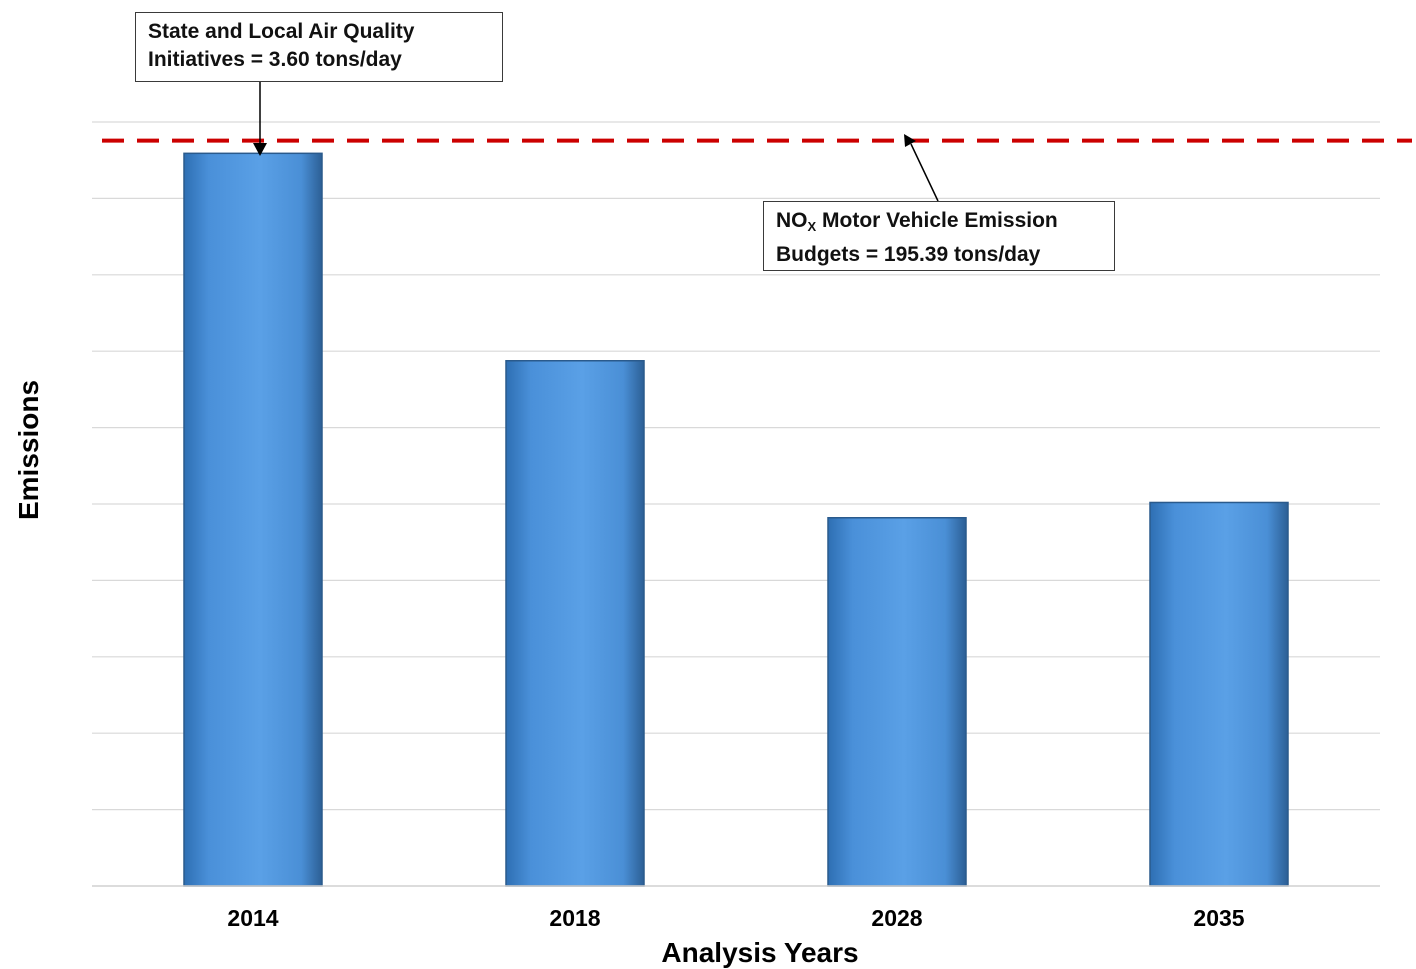 The height and width of the screenshot is (969, 1416). I want to click on x-tick-label-2018: 2018, so click(574, 918).